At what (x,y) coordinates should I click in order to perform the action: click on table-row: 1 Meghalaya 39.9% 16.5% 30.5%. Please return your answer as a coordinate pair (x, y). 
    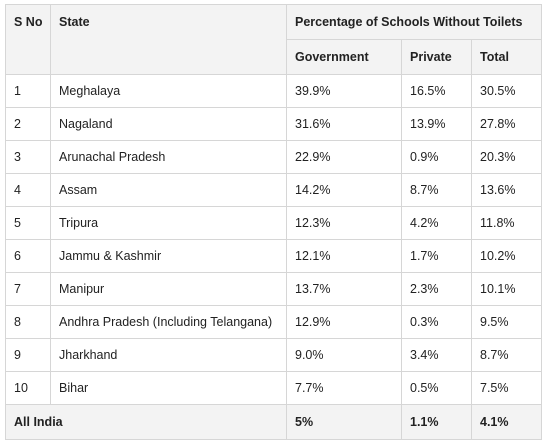
    Looking at the image, I should click on (274, 91).